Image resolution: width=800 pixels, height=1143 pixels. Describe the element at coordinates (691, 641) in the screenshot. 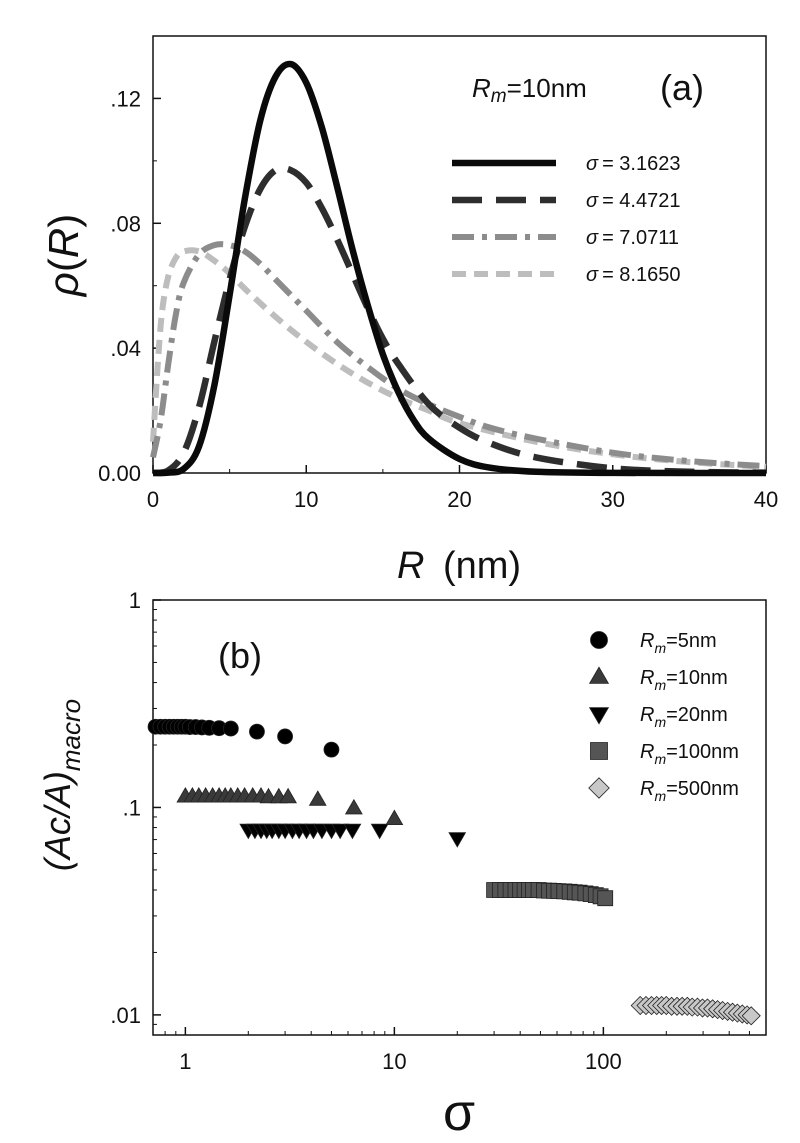

I see `legend-value: =5nm` at that location.